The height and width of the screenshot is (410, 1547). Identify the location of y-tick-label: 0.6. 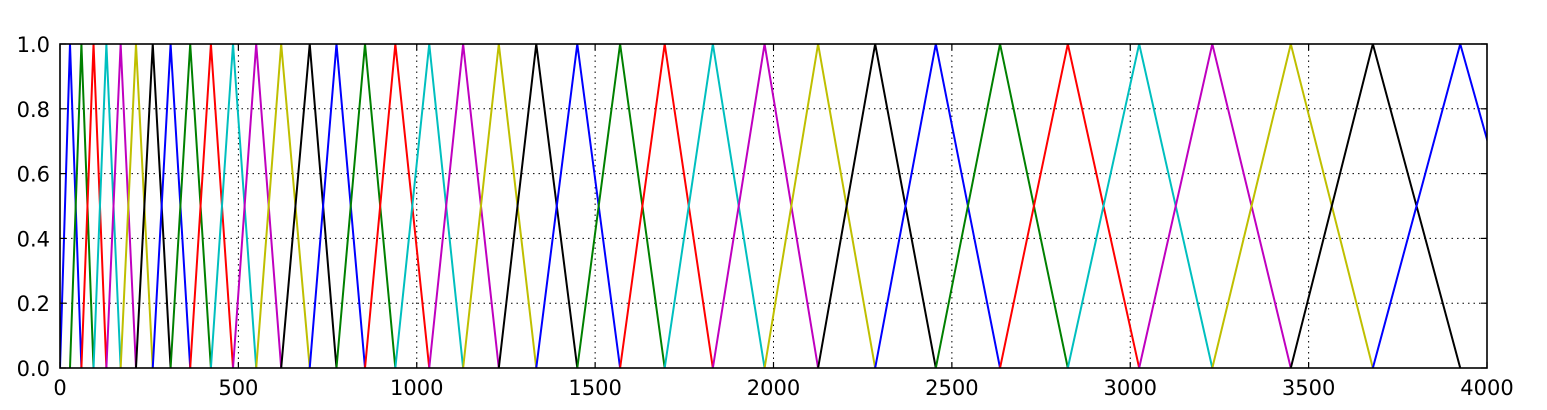
(33, 175).